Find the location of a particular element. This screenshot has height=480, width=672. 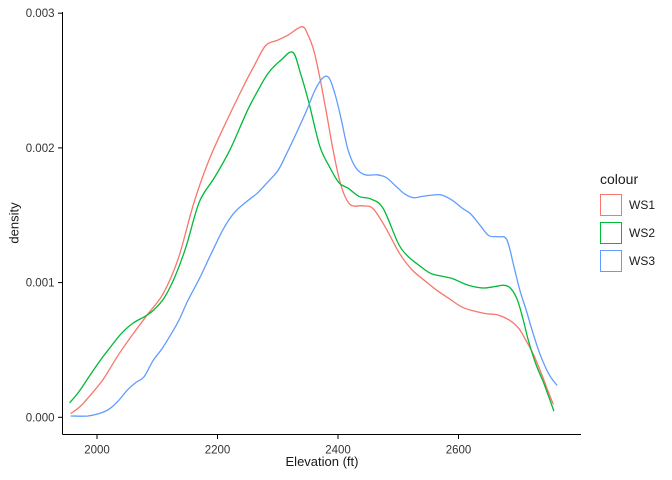

legend-items: WS1 WS2 WS3 is located at coordinates (627, 233).